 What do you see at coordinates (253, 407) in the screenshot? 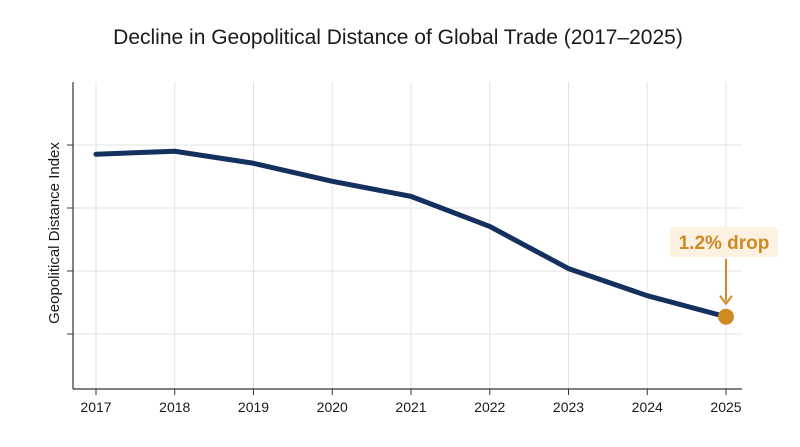
I see `x-tick-label-2019: 2019` at bounding box center [253, 407].